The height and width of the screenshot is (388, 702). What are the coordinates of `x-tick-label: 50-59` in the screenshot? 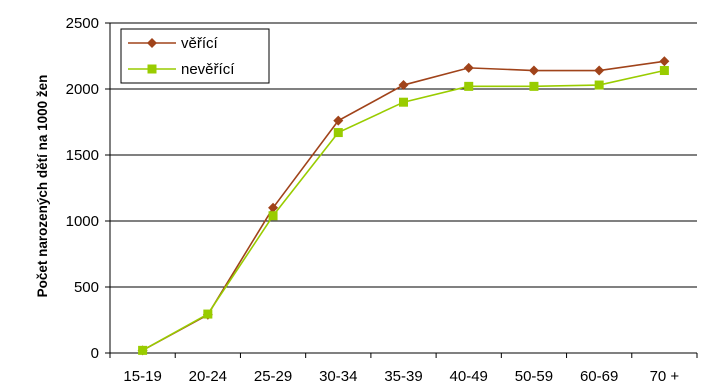 It's located at (534, 376).